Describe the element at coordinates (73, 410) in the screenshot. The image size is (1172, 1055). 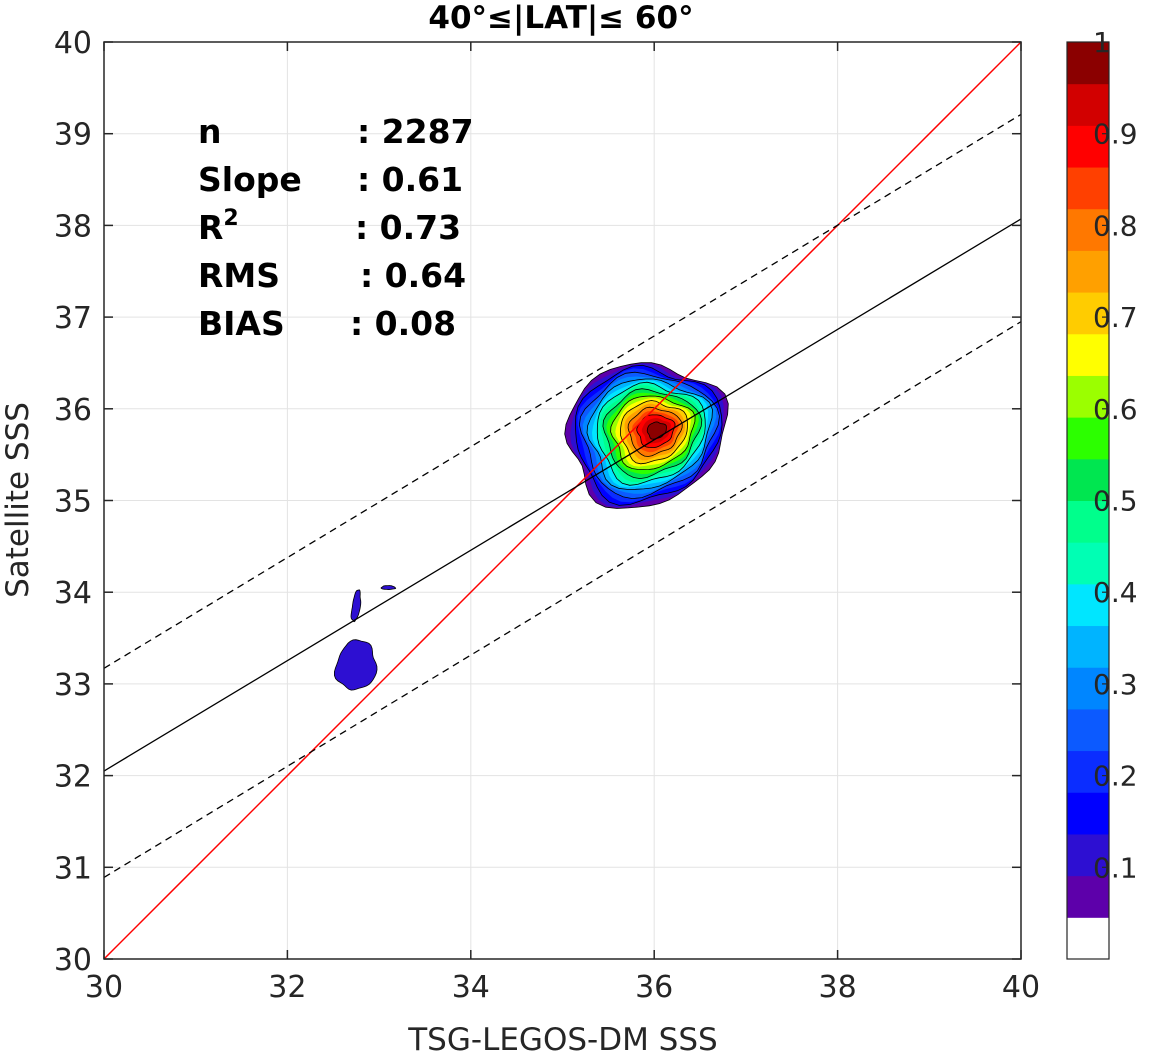
I see `y-tick-label: 36` at that location.